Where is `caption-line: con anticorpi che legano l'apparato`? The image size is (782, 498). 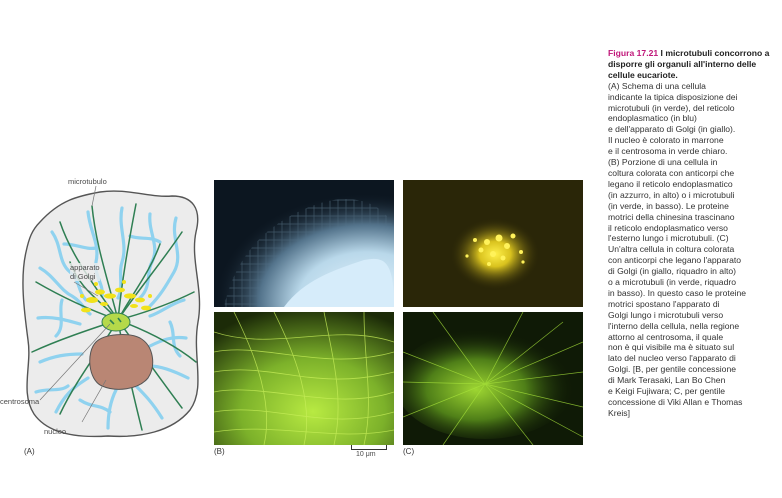 caption-line: con anticorpi che legano l'apparato is located at coordinates (675, 260).